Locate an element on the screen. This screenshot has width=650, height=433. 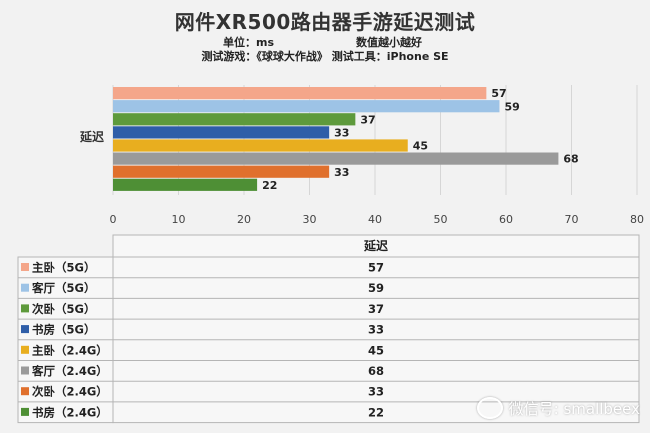
legend-entry: 主卧（5G） is located at coordinates (63, 268).